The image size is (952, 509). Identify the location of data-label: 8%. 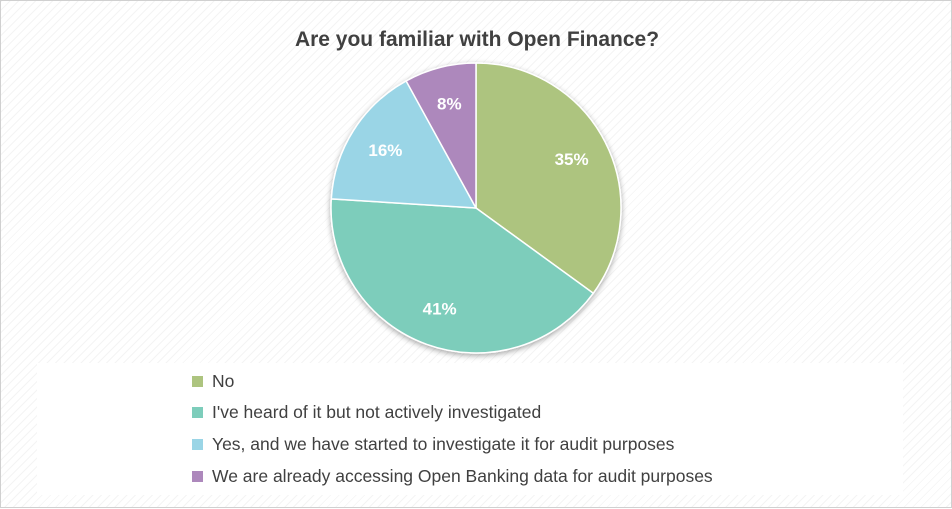
(449, 104).